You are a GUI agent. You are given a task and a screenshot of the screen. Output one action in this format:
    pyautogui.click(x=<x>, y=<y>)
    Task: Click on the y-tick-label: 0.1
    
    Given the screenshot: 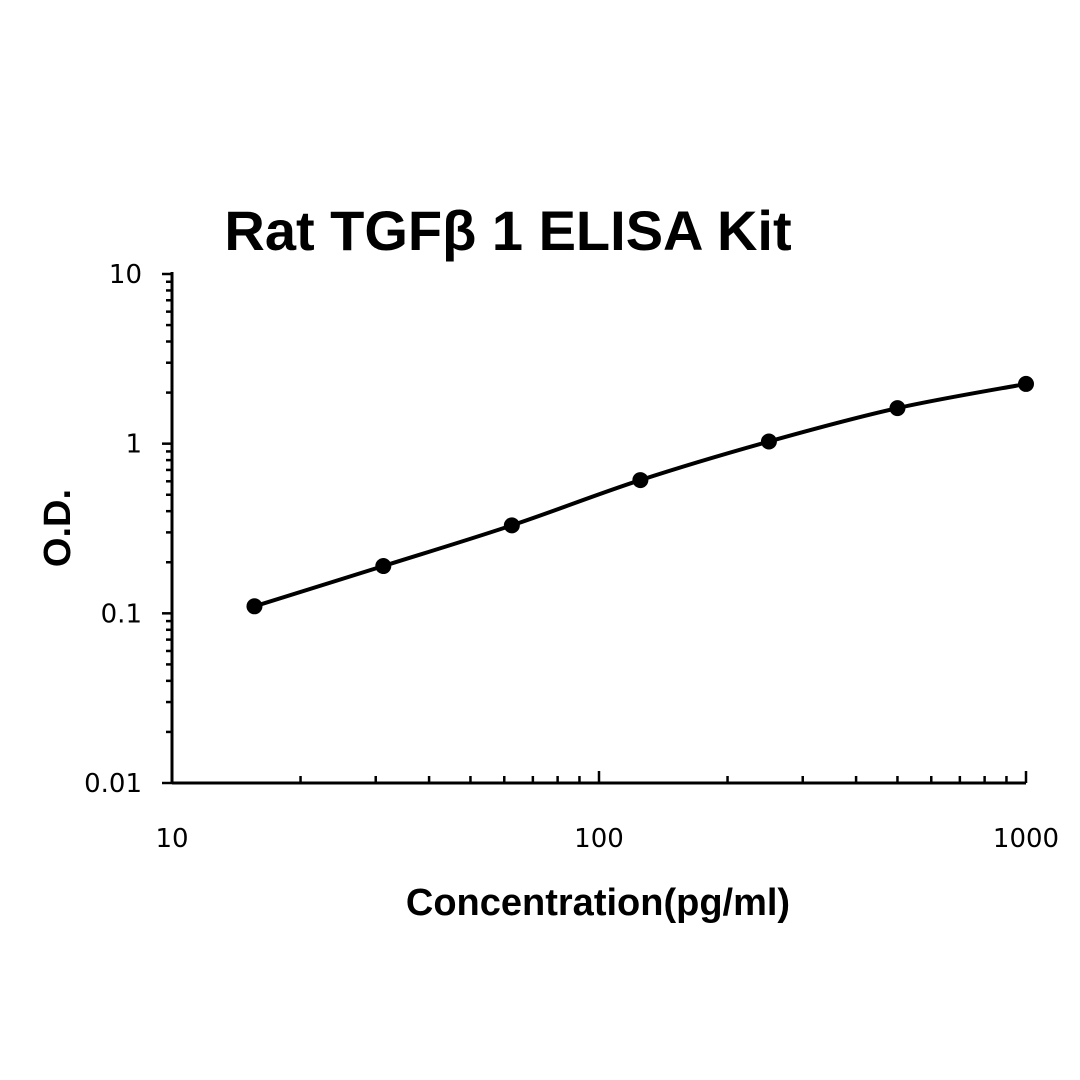 What is the action you would take?
    pyautogui.click(x=121, y=614)
    